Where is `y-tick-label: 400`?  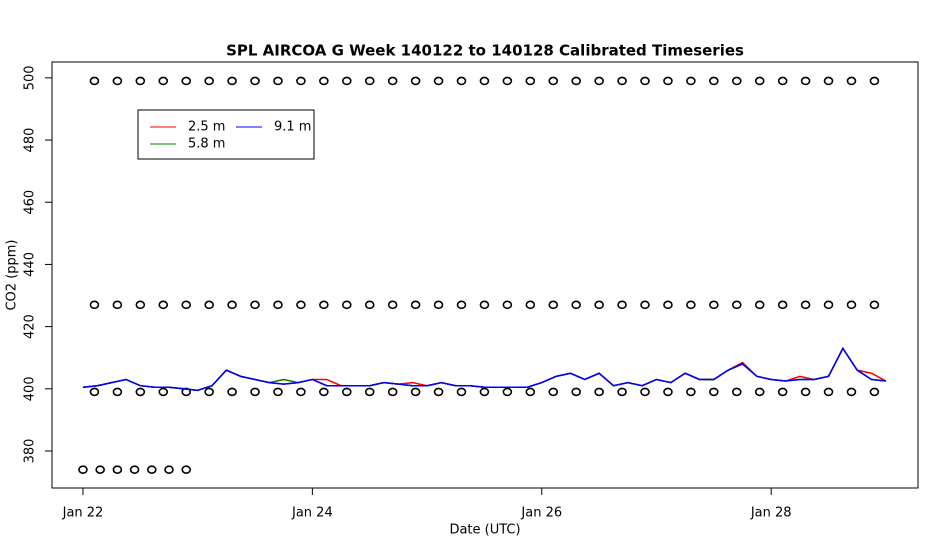 y-tick-label: 400 is located at coordinates (30, 388).